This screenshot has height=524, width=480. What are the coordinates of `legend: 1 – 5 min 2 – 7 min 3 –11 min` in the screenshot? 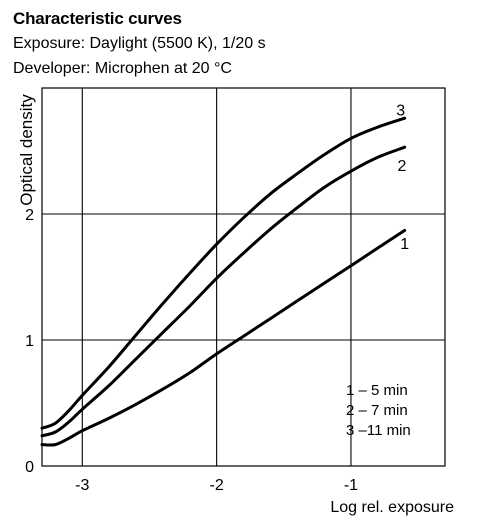 It's located at (378, 410).